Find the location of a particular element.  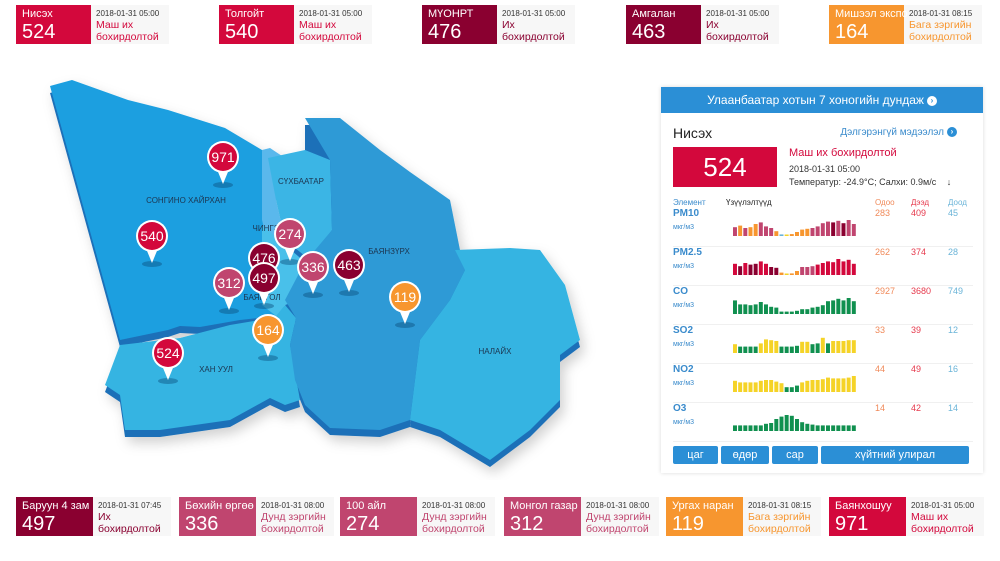

chevron-right-icon: › is located at coordinates (952, 132).